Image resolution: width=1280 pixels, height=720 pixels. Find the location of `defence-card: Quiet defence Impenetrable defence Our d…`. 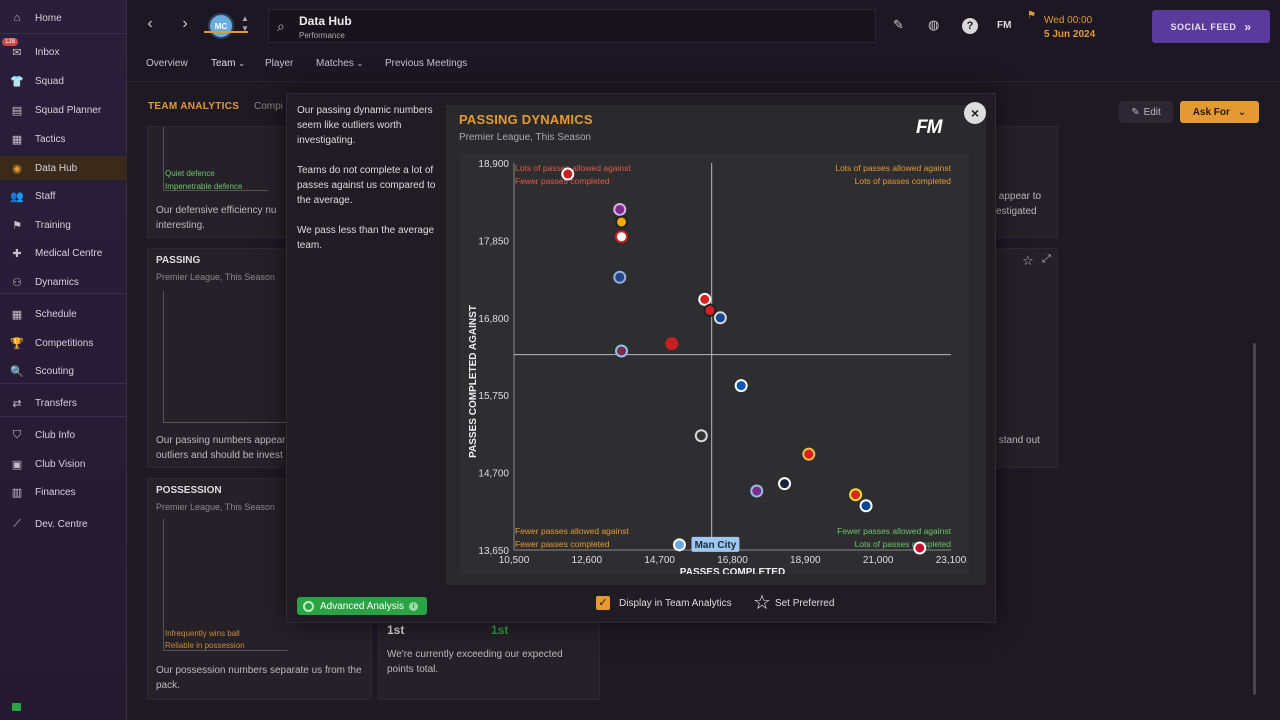

defence-card: Quiet defence Impenetrable defence Our d… is located at coordinates (217, 182).